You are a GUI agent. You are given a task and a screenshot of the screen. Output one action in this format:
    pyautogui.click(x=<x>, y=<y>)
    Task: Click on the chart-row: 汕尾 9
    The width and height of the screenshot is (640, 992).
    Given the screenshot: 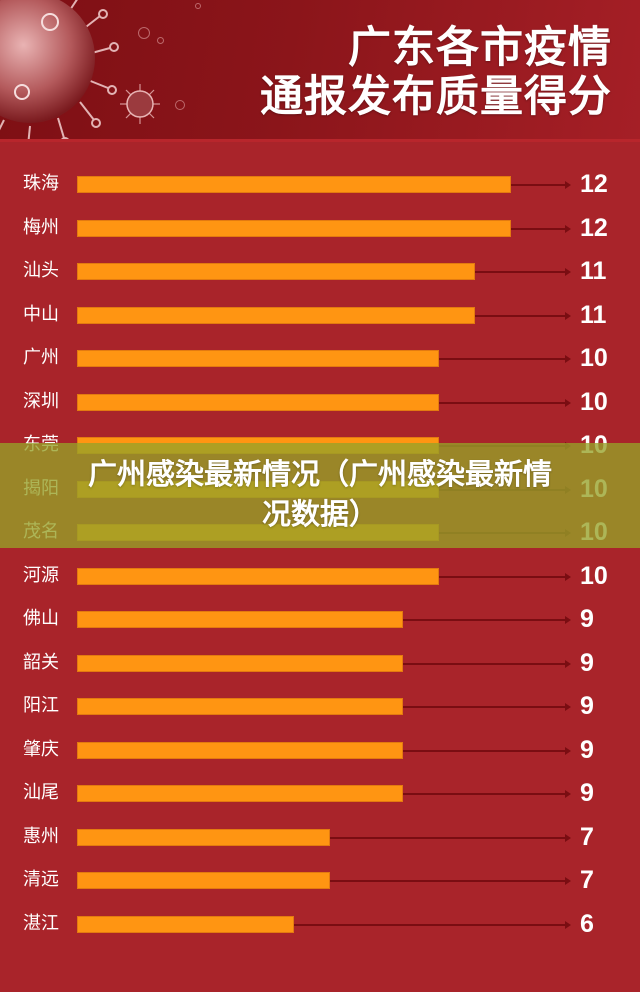 What is the action you would take?
    pyautogui.click(x=320, y=793)
    